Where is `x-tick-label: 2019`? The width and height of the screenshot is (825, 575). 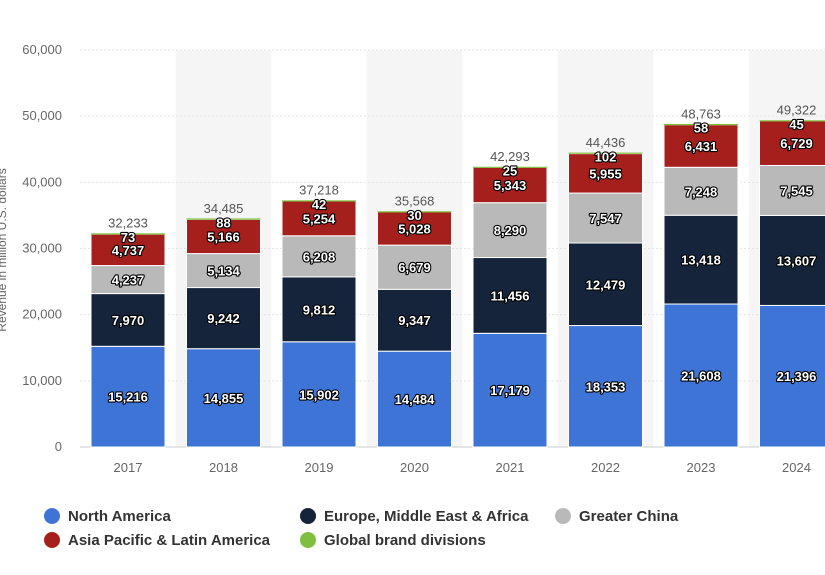
x-tick-label: 2019 is located at coordinates (319, 467).